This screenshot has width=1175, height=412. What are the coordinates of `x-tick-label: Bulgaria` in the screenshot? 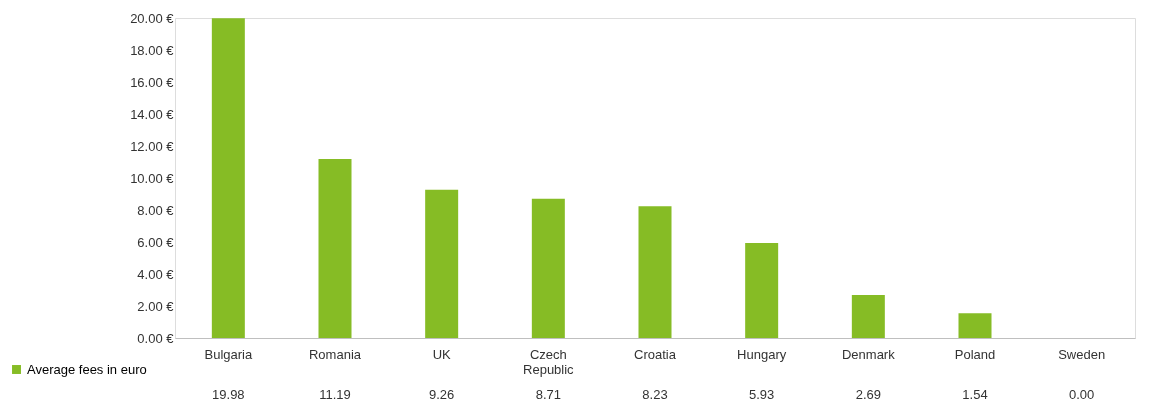 It's located at (228, 354).